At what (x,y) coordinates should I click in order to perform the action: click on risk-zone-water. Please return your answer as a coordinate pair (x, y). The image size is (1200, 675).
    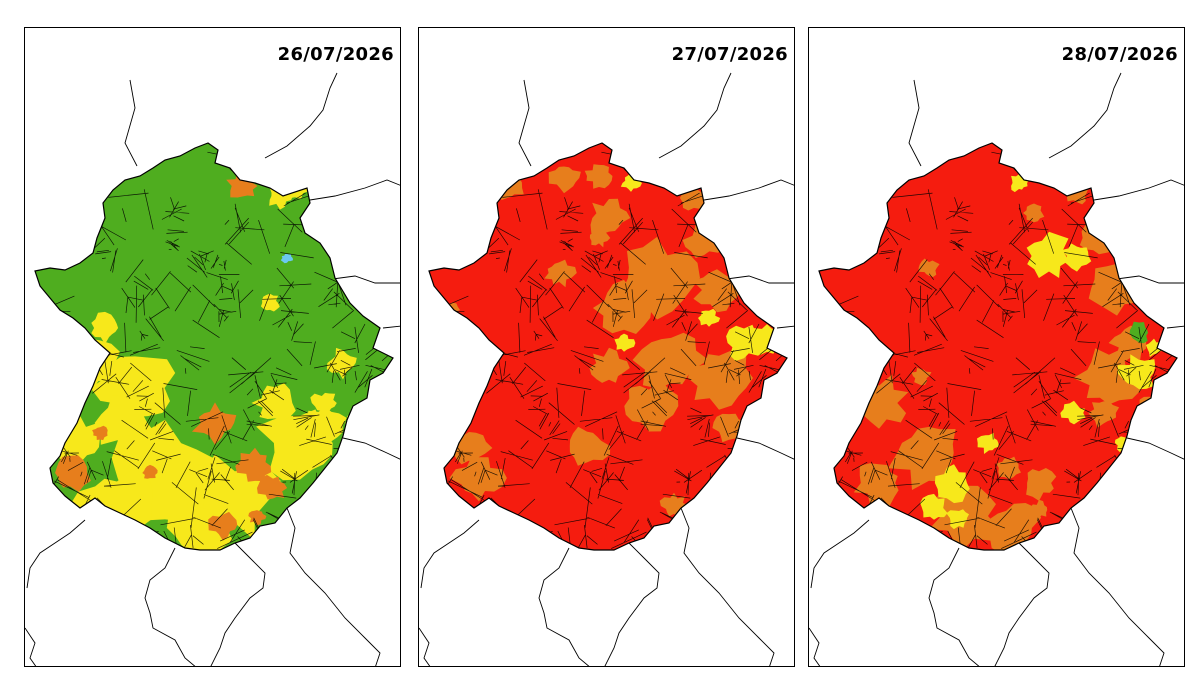
    Looking at the image, I should click on (286, 258).